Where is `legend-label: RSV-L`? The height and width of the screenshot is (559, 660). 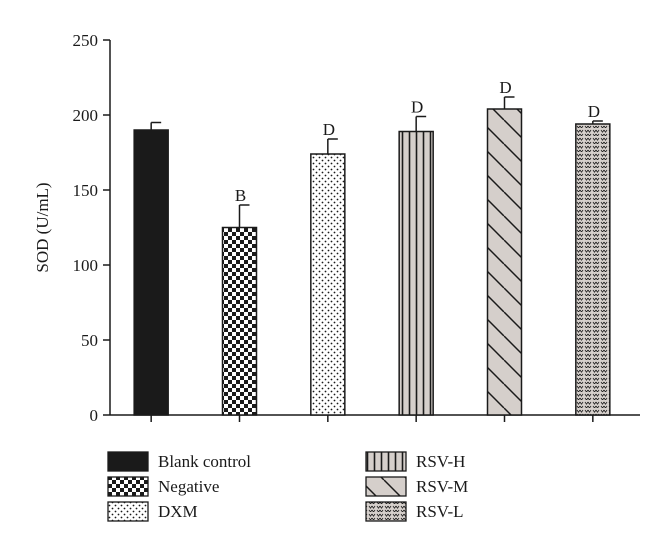 legend-label: RSV-L is located at coordinates (440, 511).